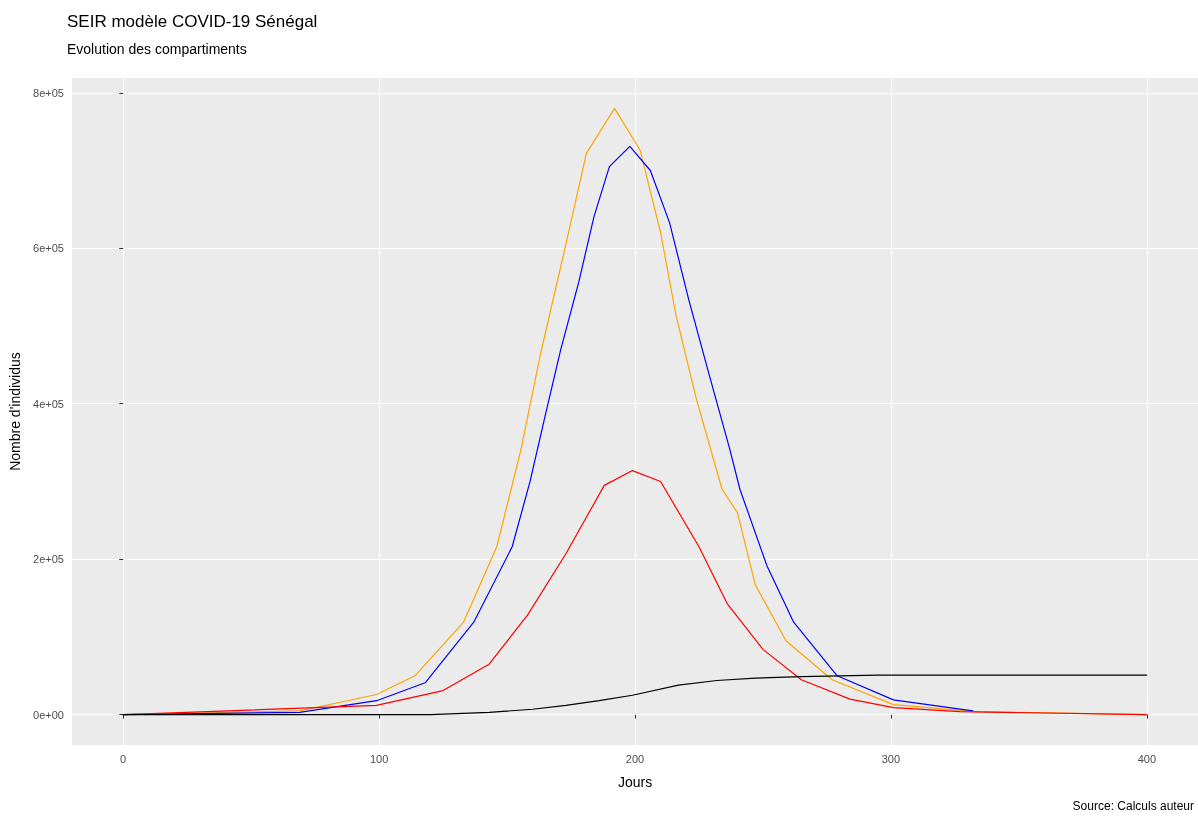 This screenshot has width=1198, height=817. Describe the element at coordinates (1146, 758) in the screenshot. I see `x-tick-label: 400` at that location.